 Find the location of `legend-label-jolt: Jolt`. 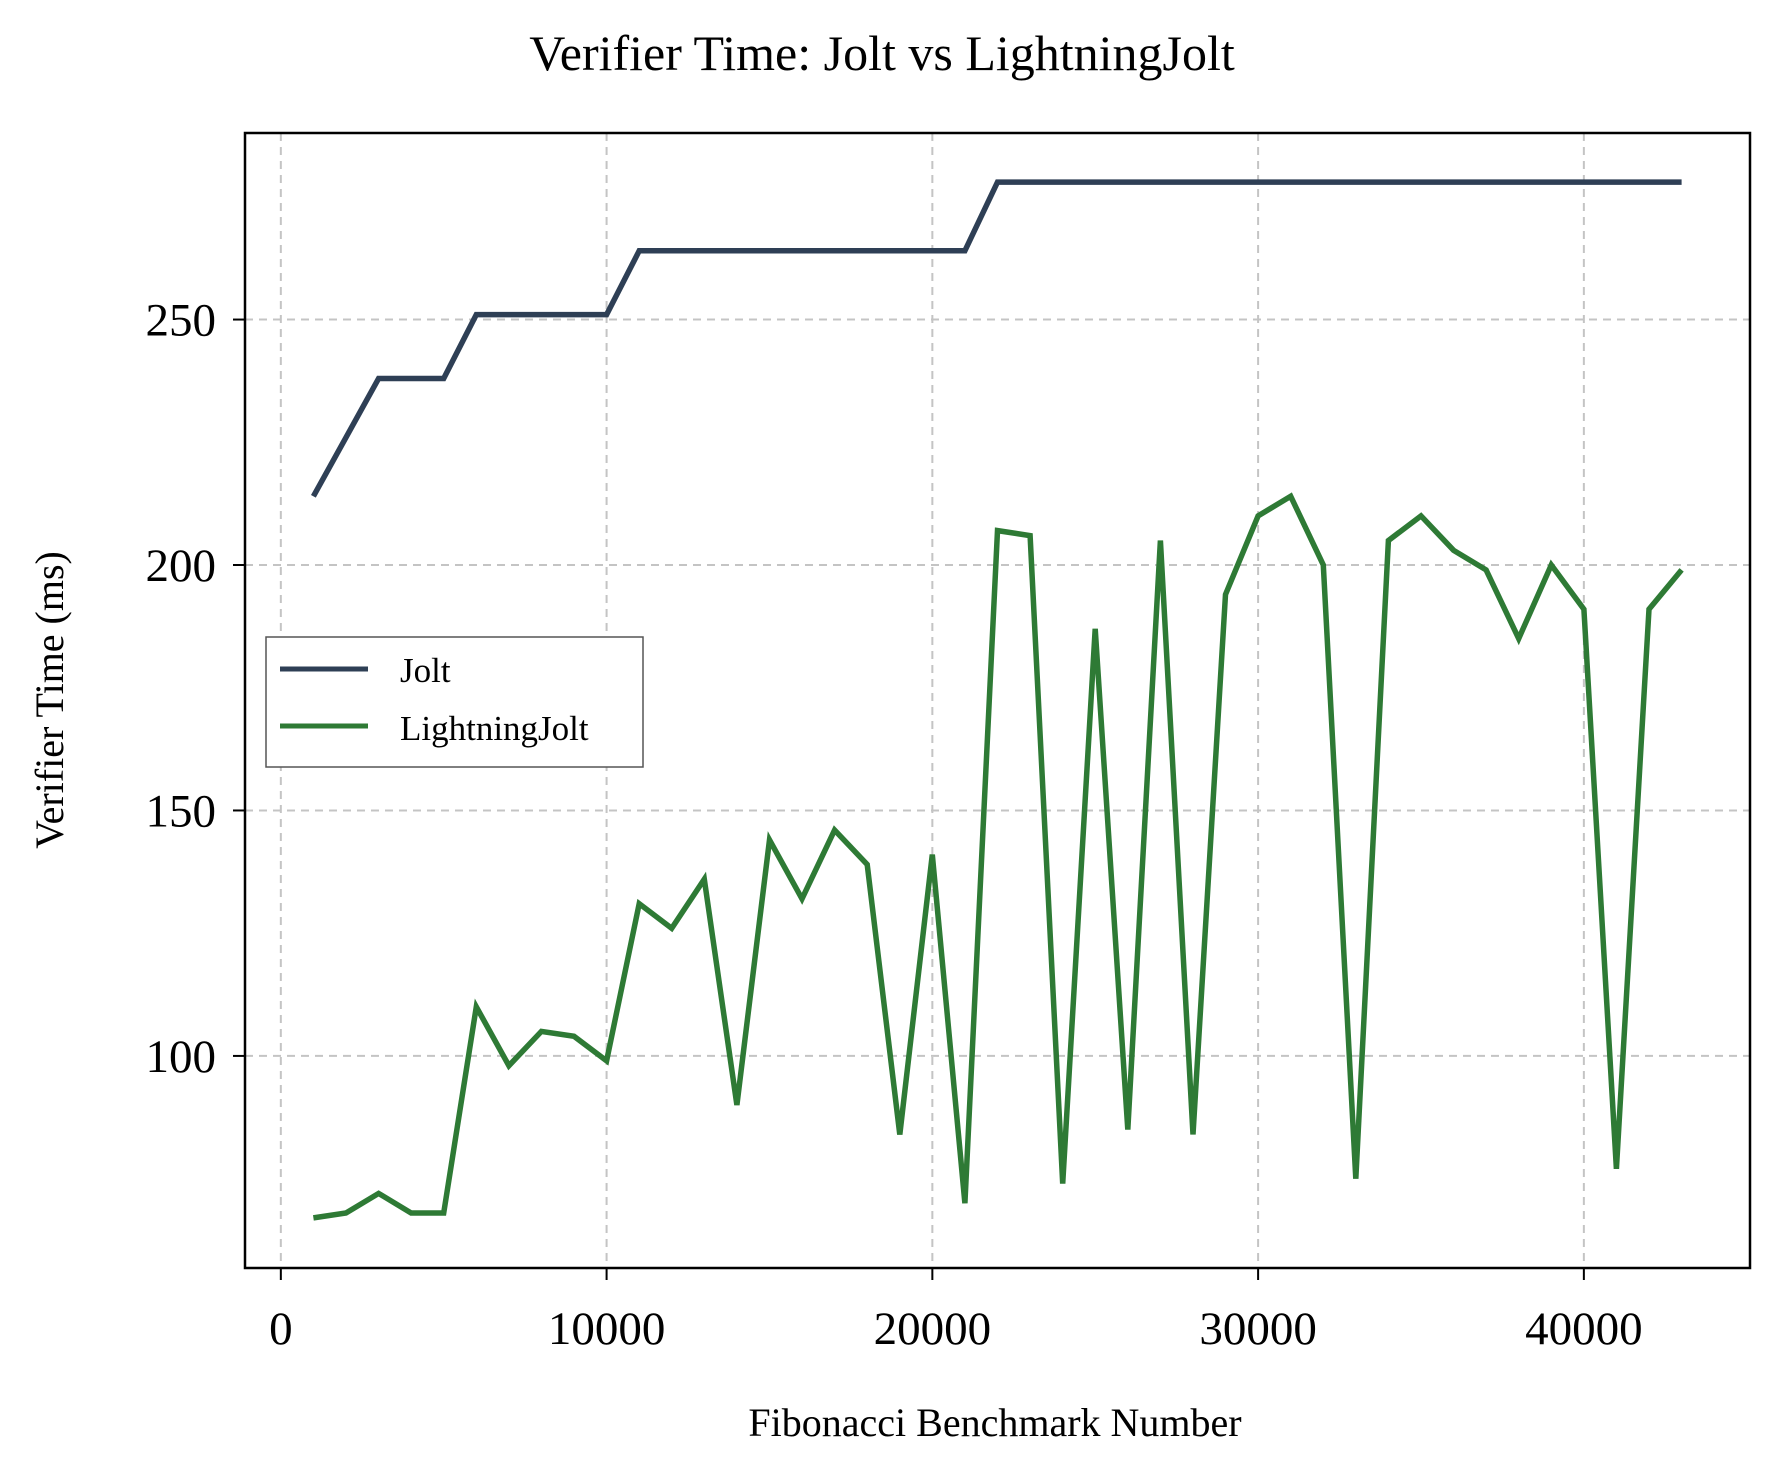

legend-label-jolt: Jolt is located at coordinates (425, 670).